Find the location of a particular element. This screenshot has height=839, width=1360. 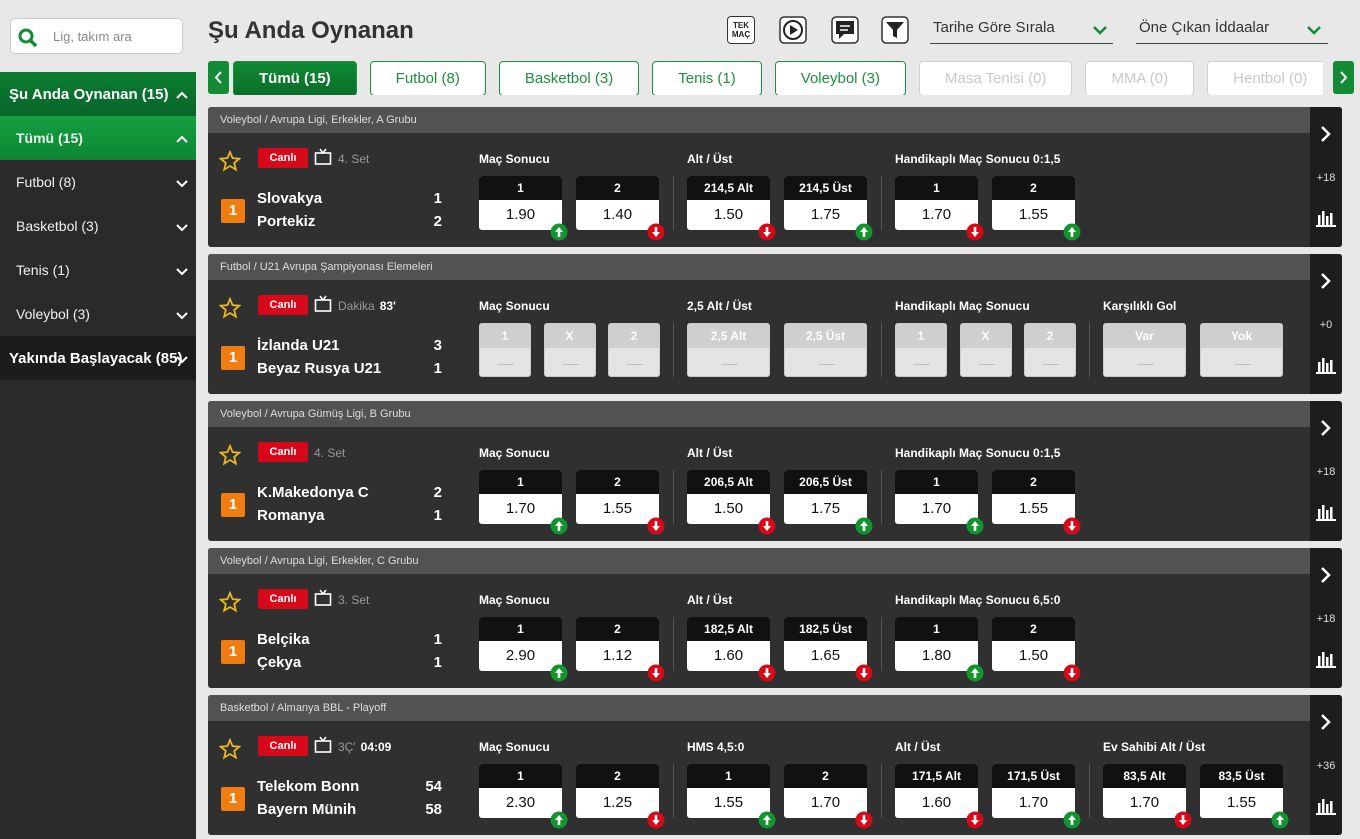

team-name: Çekya is located at coordinates (279, 662).